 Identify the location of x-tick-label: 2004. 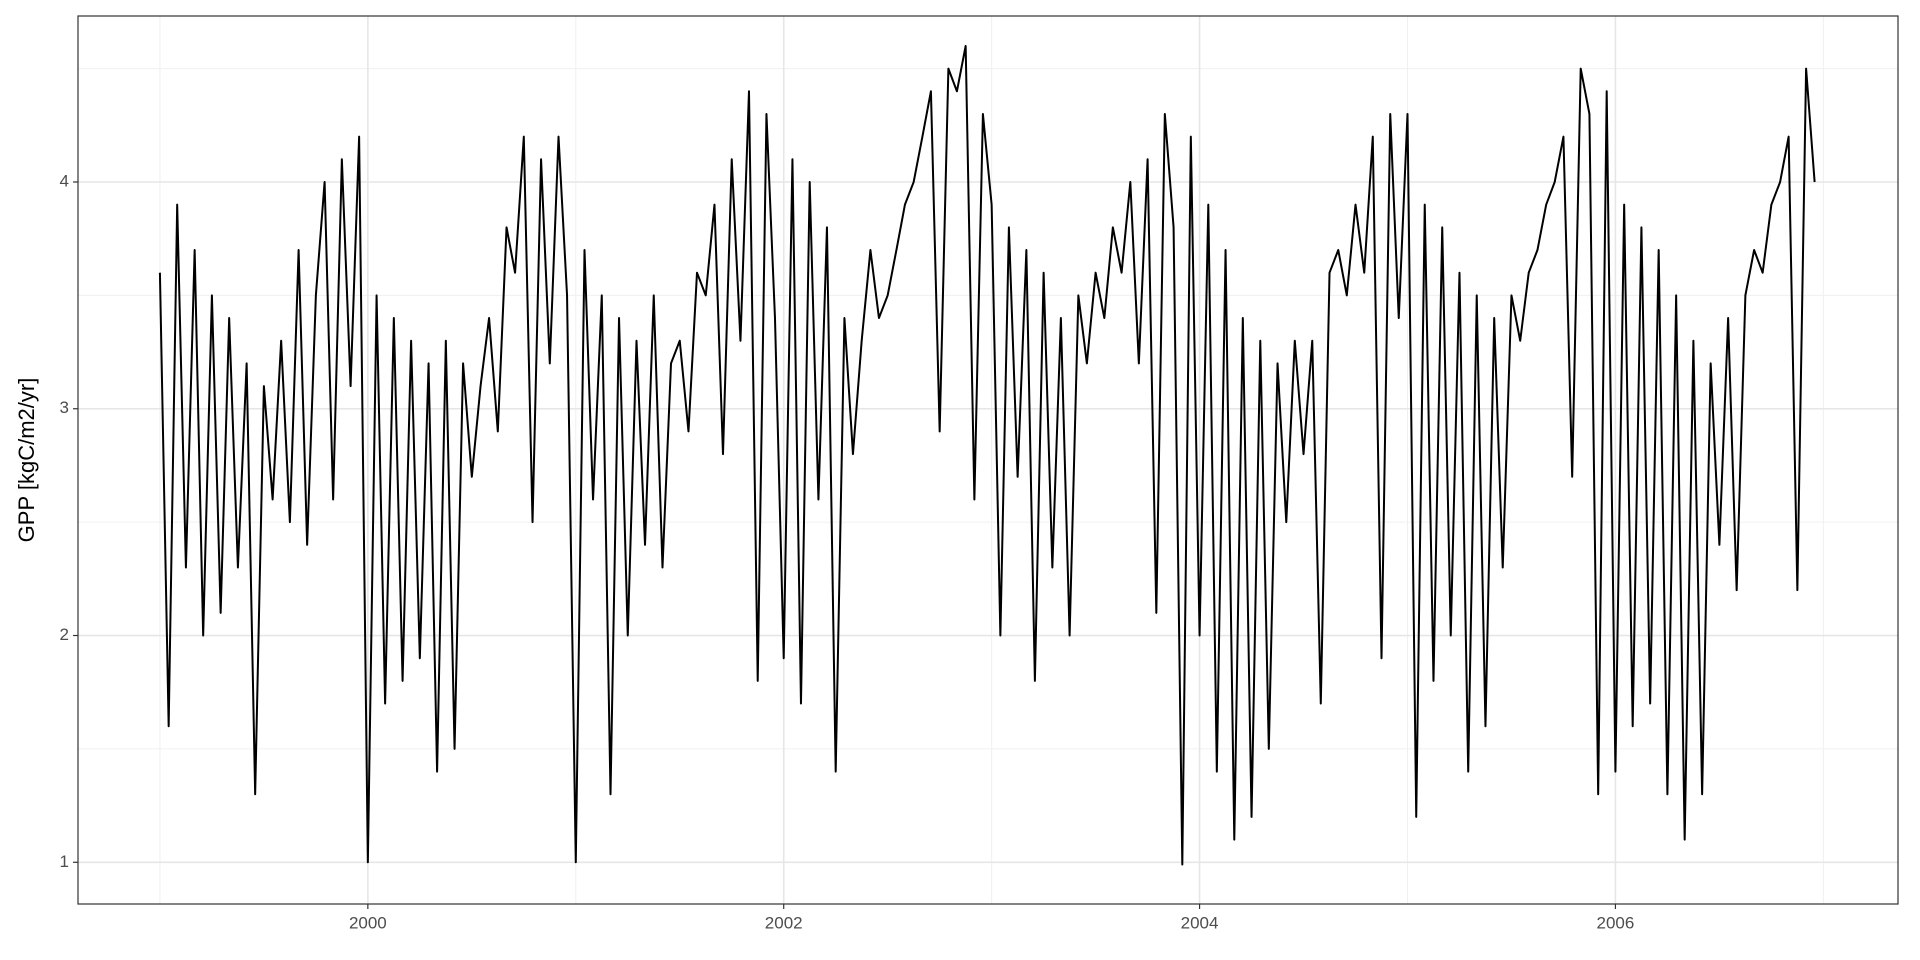
(1200, 922).